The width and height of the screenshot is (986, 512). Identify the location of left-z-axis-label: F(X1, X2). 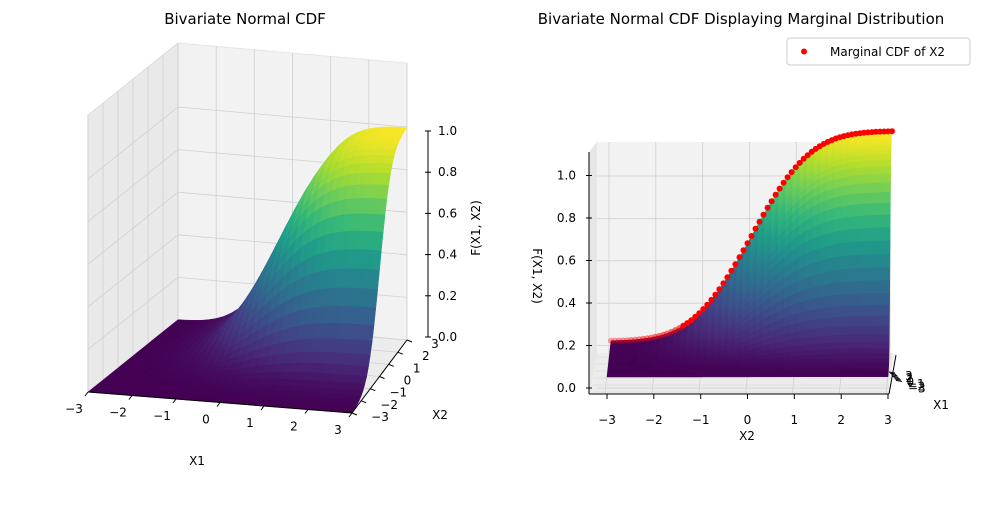
(476, 228).